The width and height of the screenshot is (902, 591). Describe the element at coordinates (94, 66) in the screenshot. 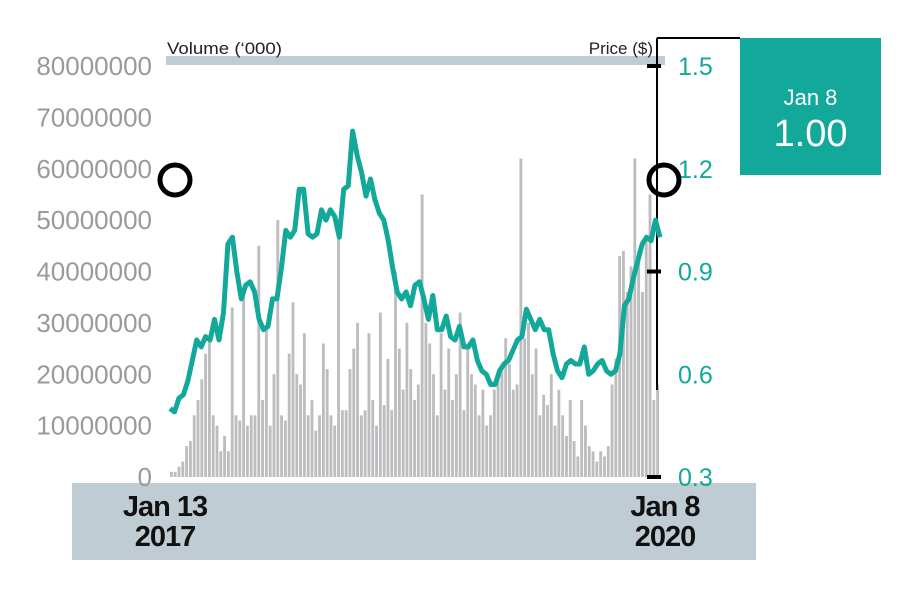

I see `left-tick-label: 80000000` at that location.